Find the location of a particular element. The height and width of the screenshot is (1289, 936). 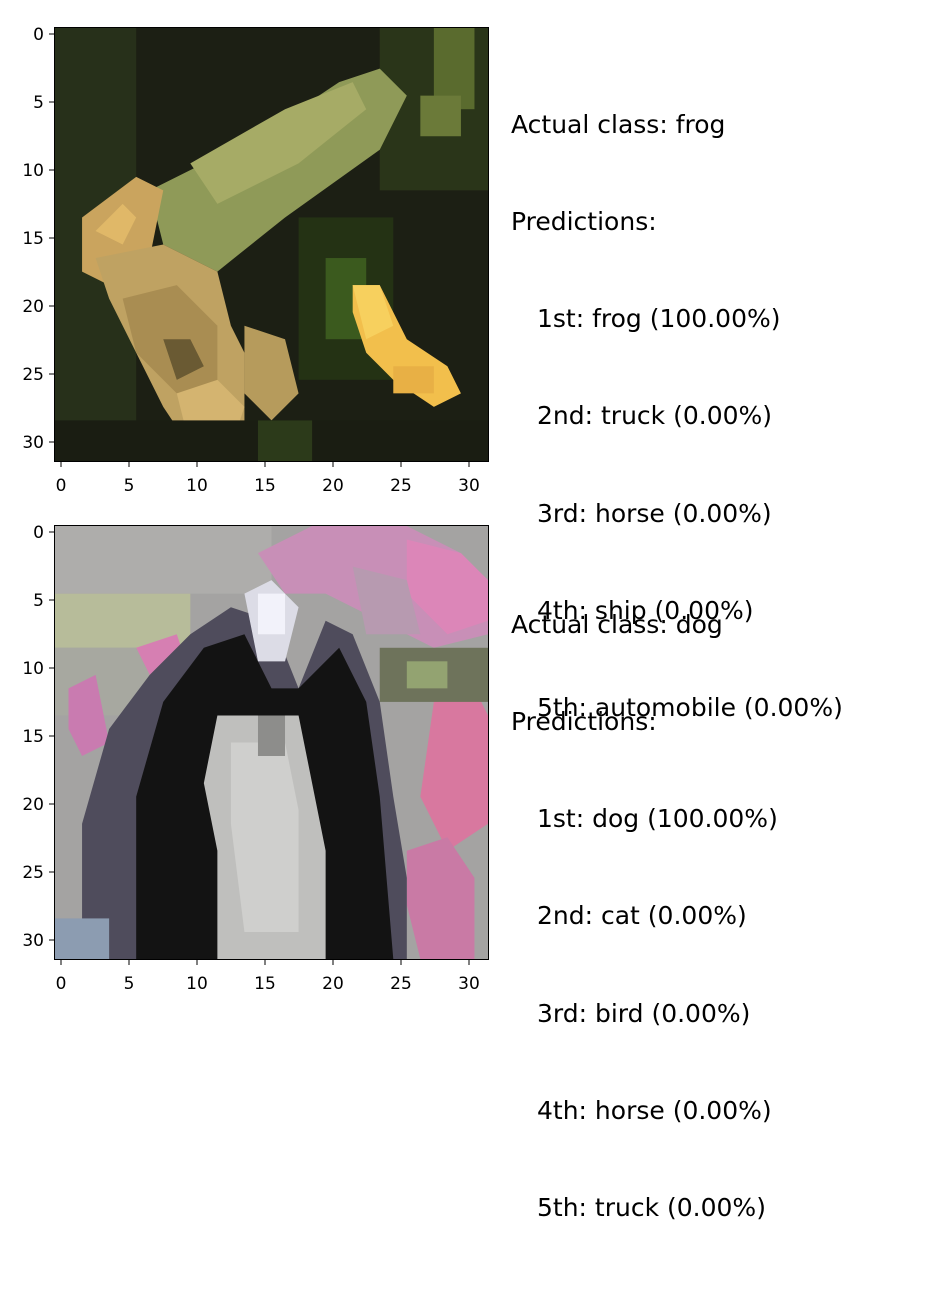

prediction-item: 1st: frog (100.00%) is located at coordinates (659, 319).